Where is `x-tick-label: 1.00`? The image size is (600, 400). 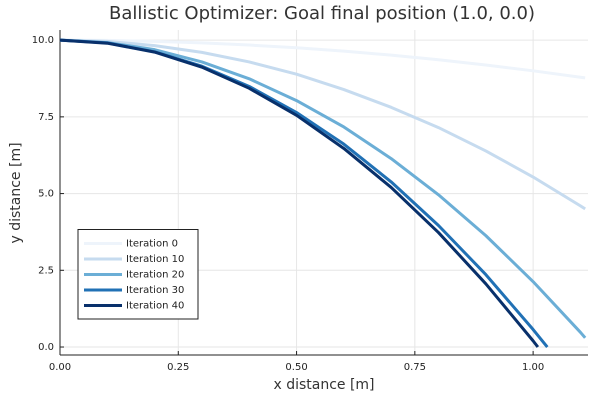
x-tick-label: 1.00 is located at coordinates (533, 367).